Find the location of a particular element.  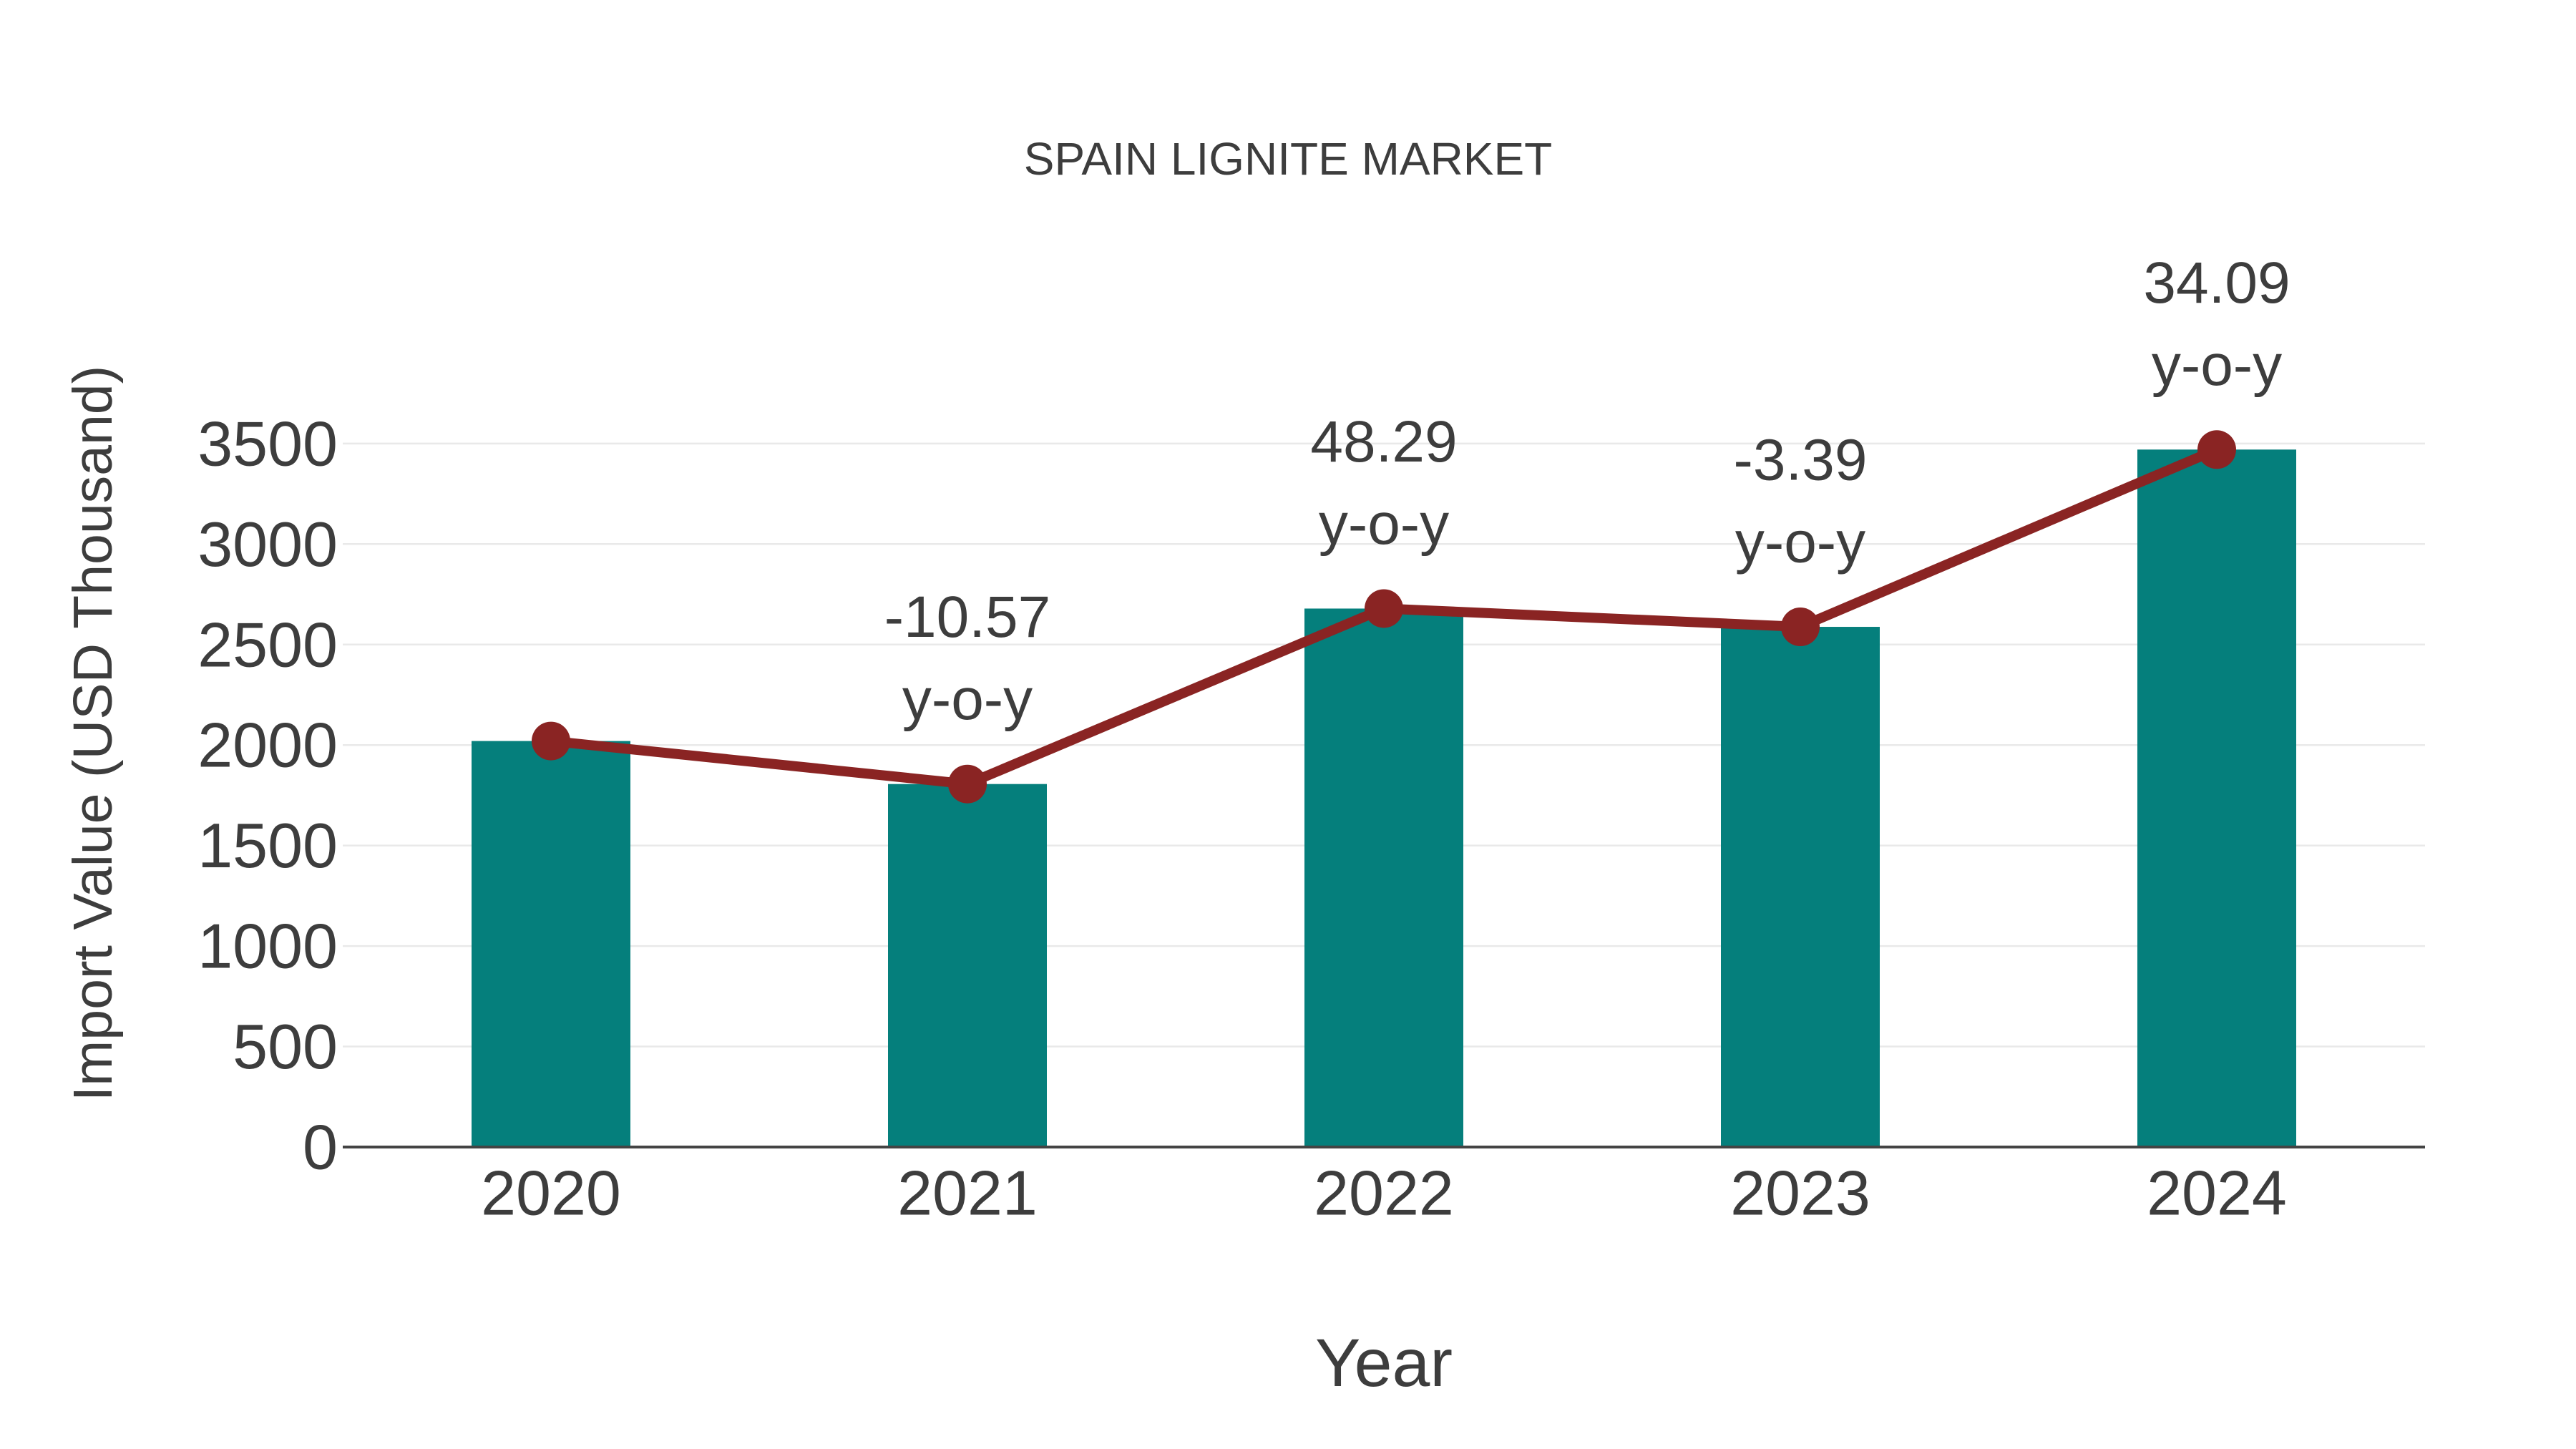

chart-title: SPAIN LIGNITE MARKET is located at coordinates (1288, 159).